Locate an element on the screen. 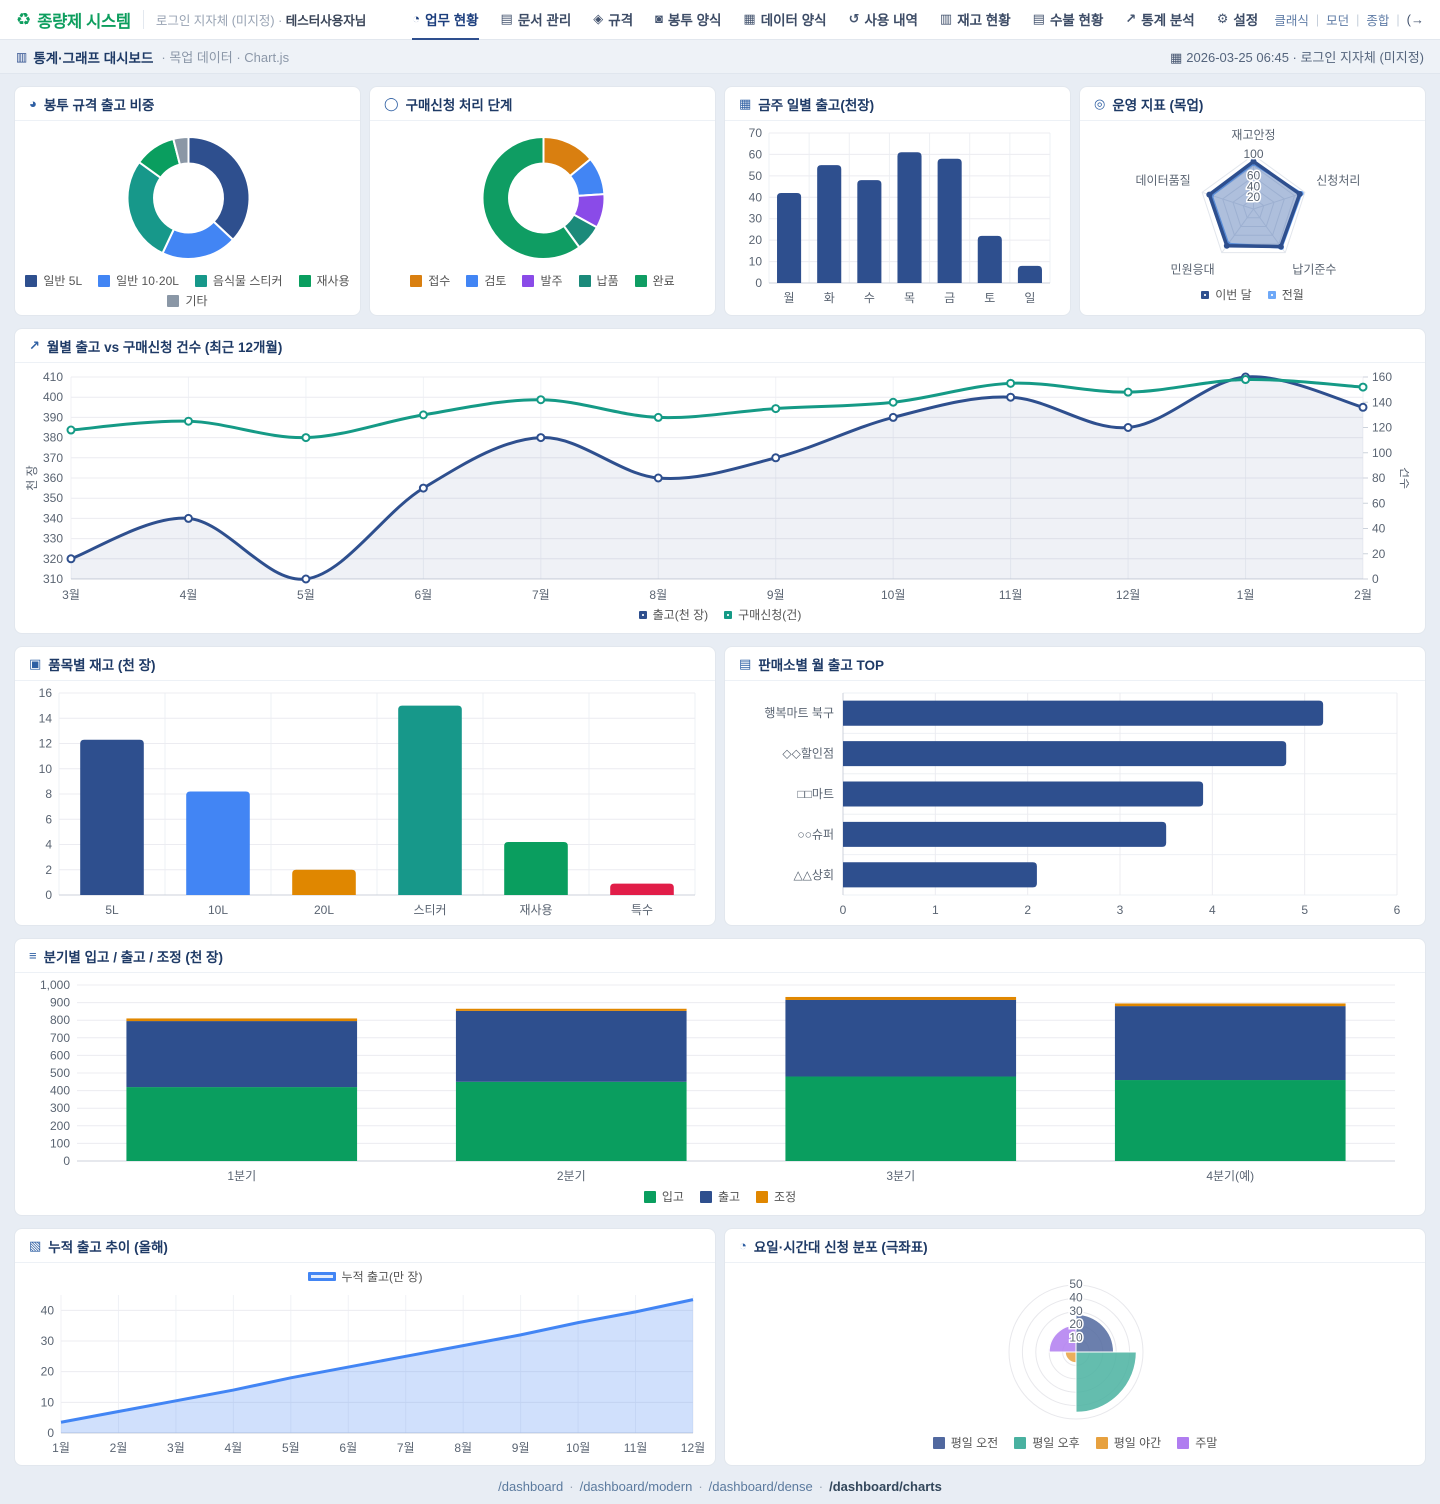  time-distribution-legend: 평일 오전 평일 오후 평일 야간 주말 is located at coordinates (1075, 1444).